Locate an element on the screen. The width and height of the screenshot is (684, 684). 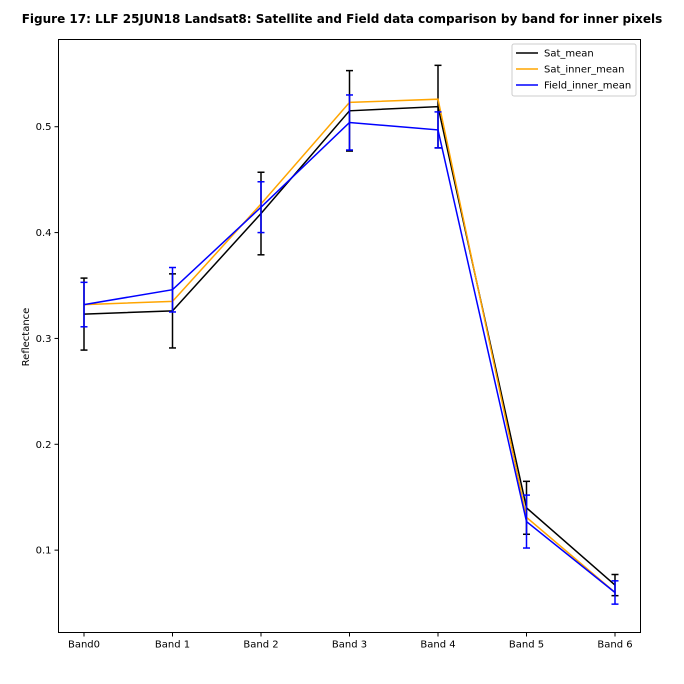
x-tick-label: Band 3 is located at coordinates (349, 645).